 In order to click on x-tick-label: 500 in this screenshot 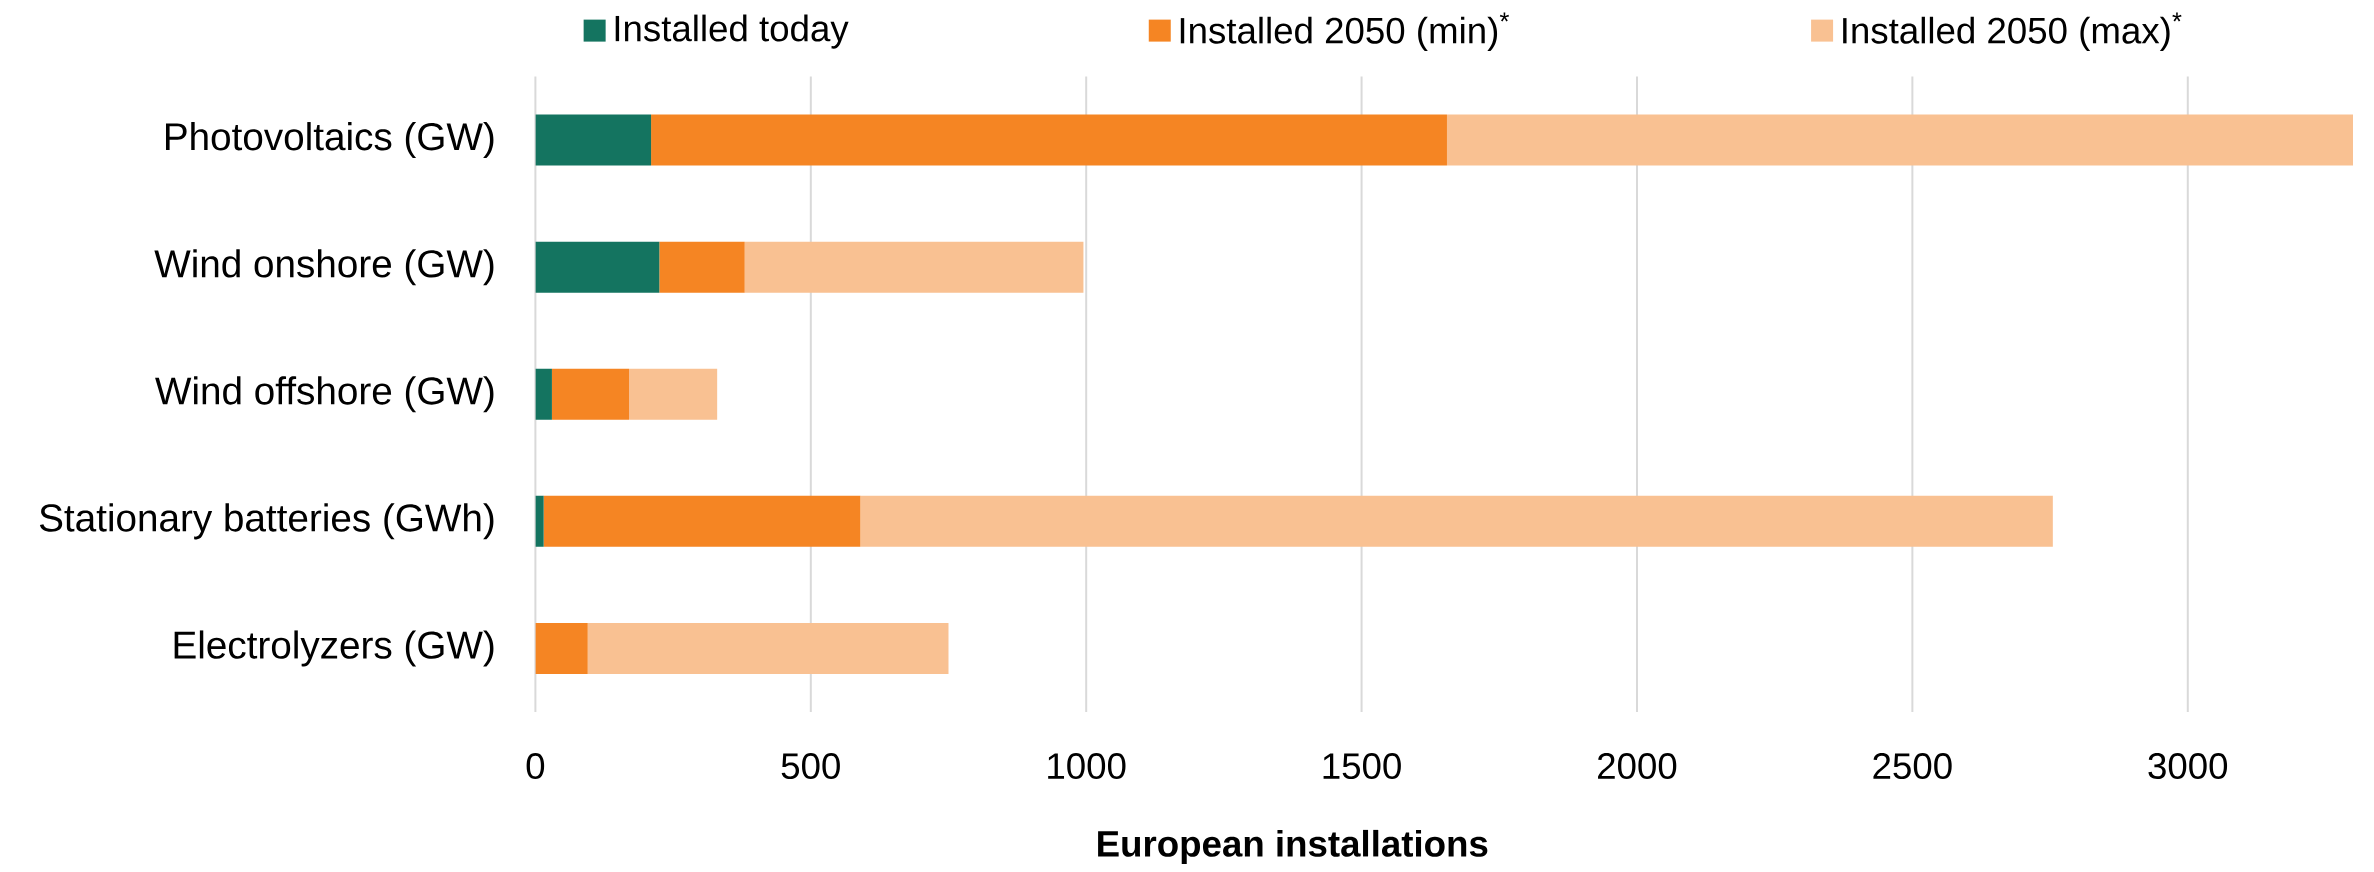, I will do `click(810, 766)`.